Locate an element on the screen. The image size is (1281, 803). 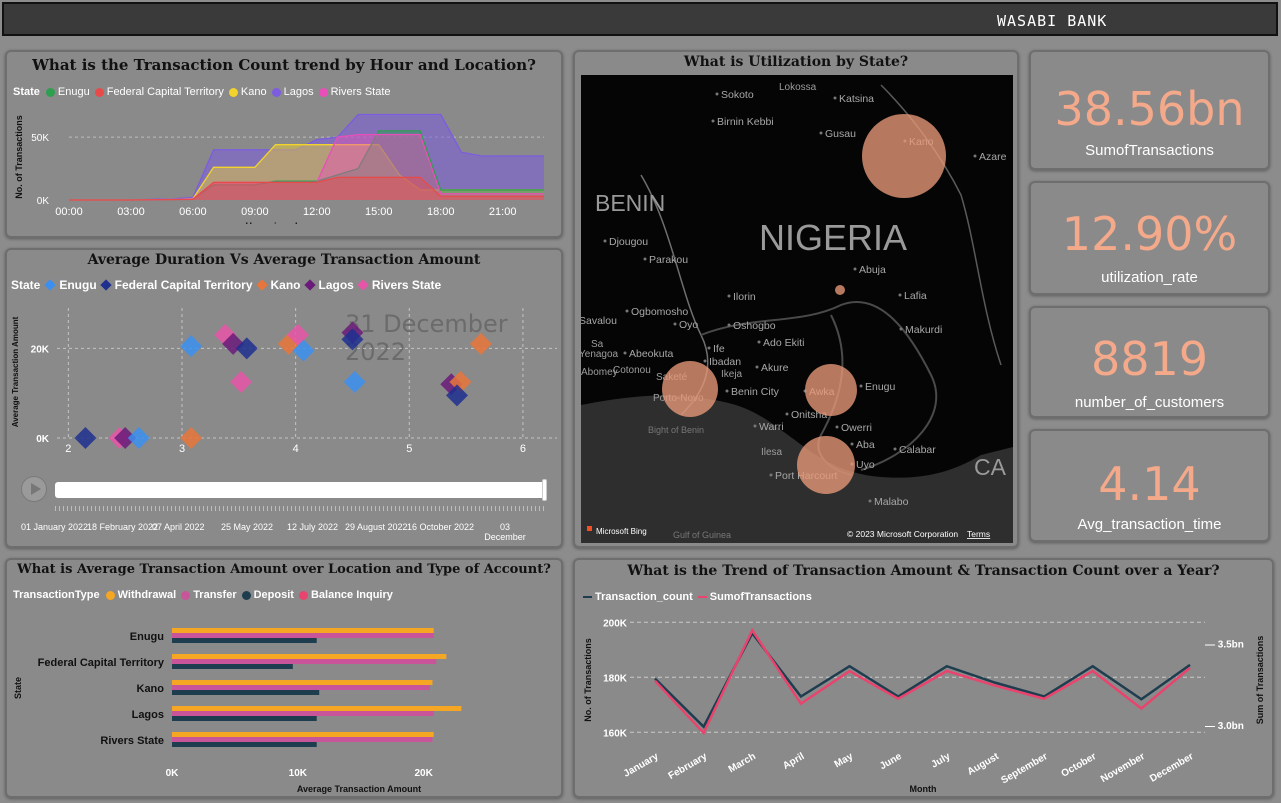
legend-item: Deposit is located at coordinates (267, 595).